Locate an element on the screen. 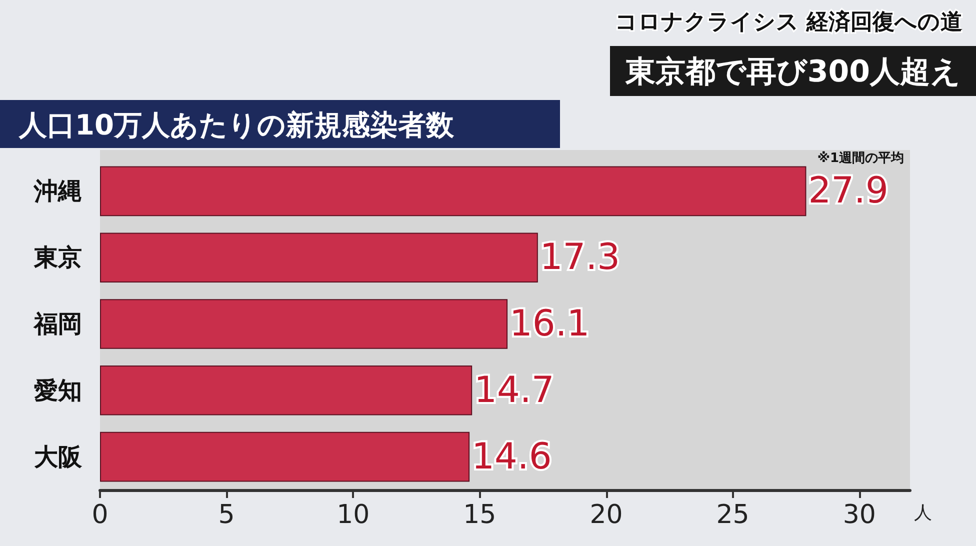 The width and height of the screenshot is (976, 546). y-tick-label: 大阪 is located at coordinates (58, 456).